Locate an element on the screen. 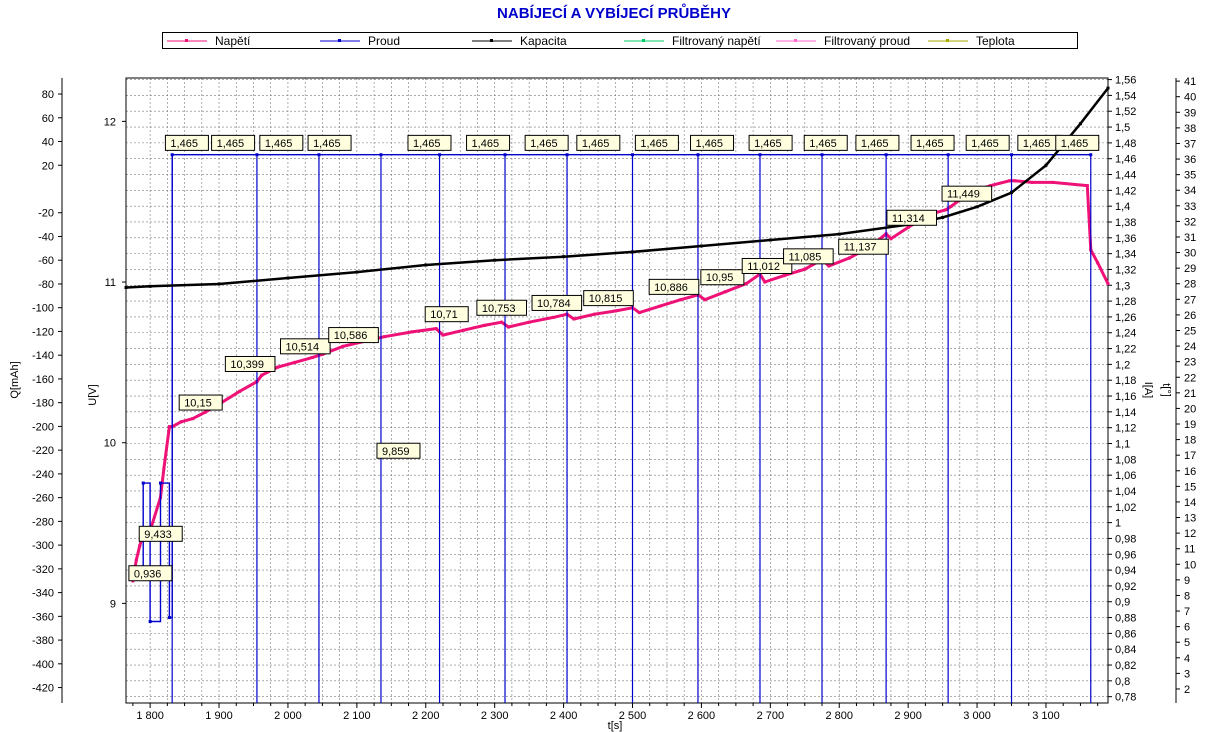 This screenshot has height=732, width=1228. capacity-tick-label: -140 is located at coordinates (43, 356).